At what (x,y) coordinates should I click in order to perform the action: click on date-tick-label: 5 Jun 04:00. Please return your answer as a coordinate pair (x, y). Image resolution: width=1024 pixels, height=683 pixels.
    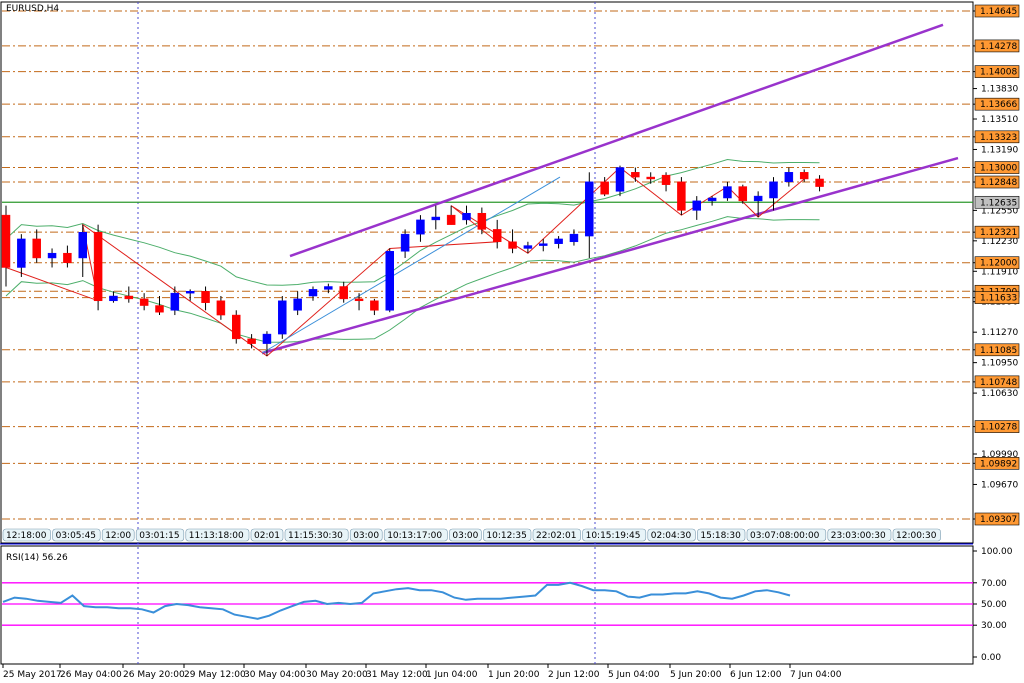
    Looking at the image, I should click on (634, 675).